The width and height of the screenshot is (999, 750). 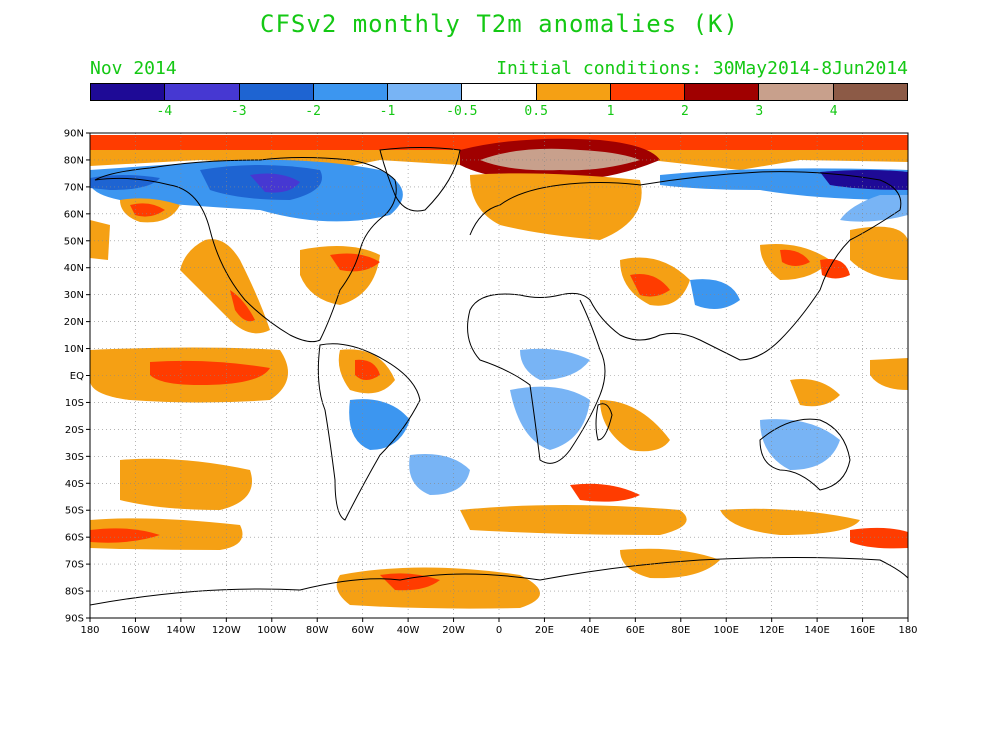 What do you see at coordinates (74, 403) in the screenshot?
I see `lat-tick-label: 10S` at bounding box center [74, 403].